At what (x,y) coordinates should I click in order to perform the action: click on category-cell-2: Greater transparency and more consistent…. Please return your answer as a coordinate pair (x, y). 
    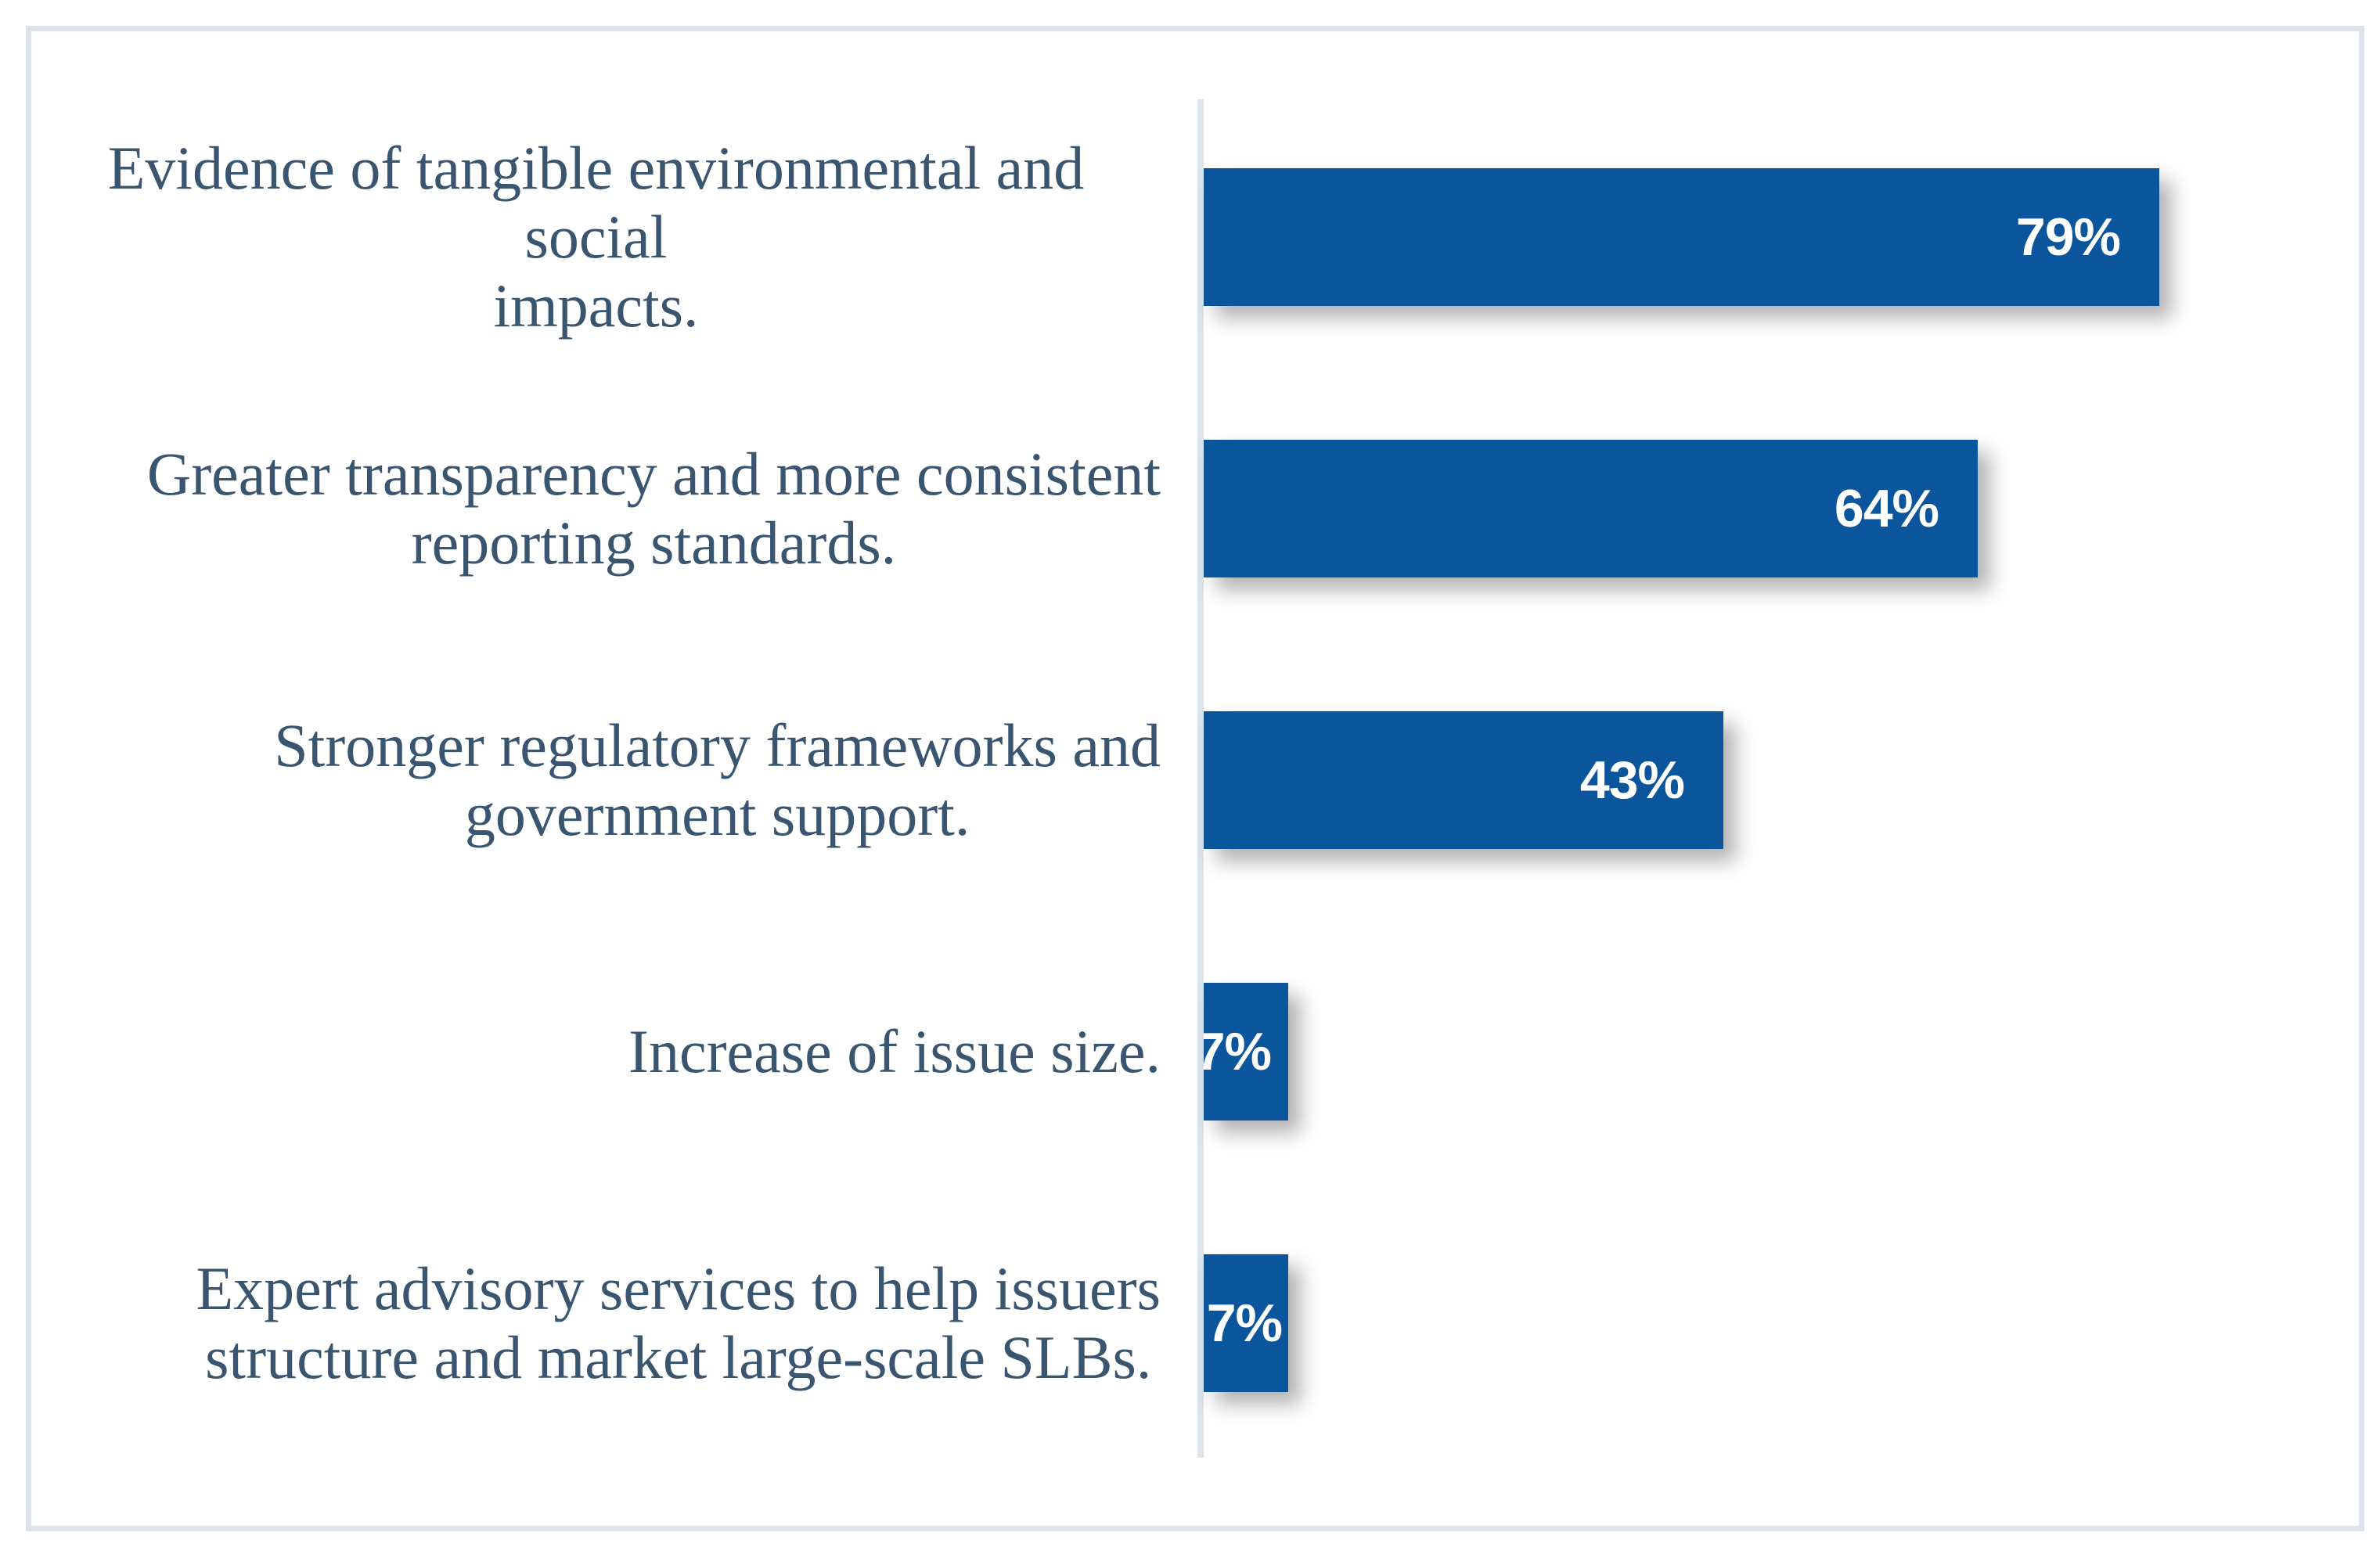
    Looking at the image, I should click on (596, 508).